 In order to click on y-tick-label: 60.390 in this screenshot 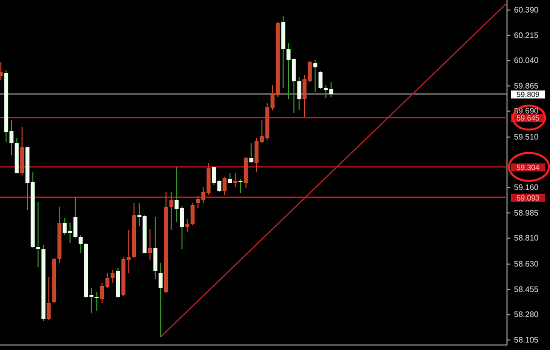, I will do `click(527, 10)`.